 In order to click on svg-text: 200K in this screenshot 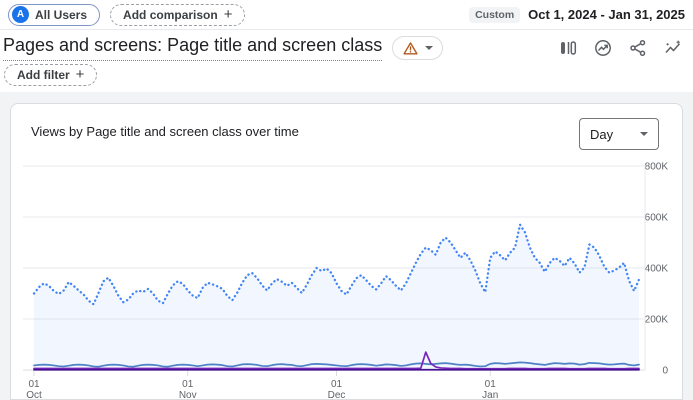, I will do `click(657, 320)`.